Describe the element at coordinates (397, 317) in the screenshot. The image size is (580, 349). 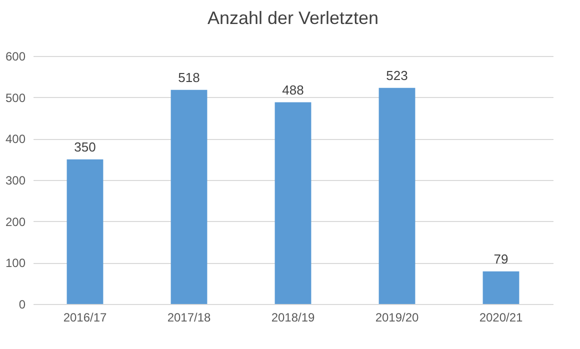
I see `x-tick-label: 2019/20` at that location.